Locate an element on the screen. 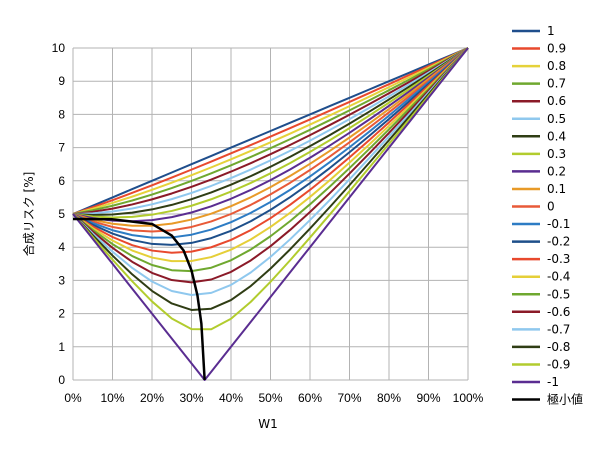 This screenshot has width=600, height=450. legend-label: -1 is located at coordinates (553, 382).